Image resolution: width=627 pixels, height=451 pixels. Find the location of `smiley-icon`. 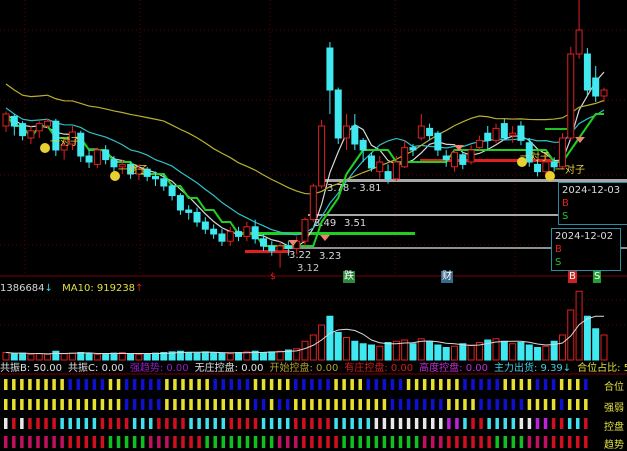

smiley-icon is located at coordinates (550, 176).